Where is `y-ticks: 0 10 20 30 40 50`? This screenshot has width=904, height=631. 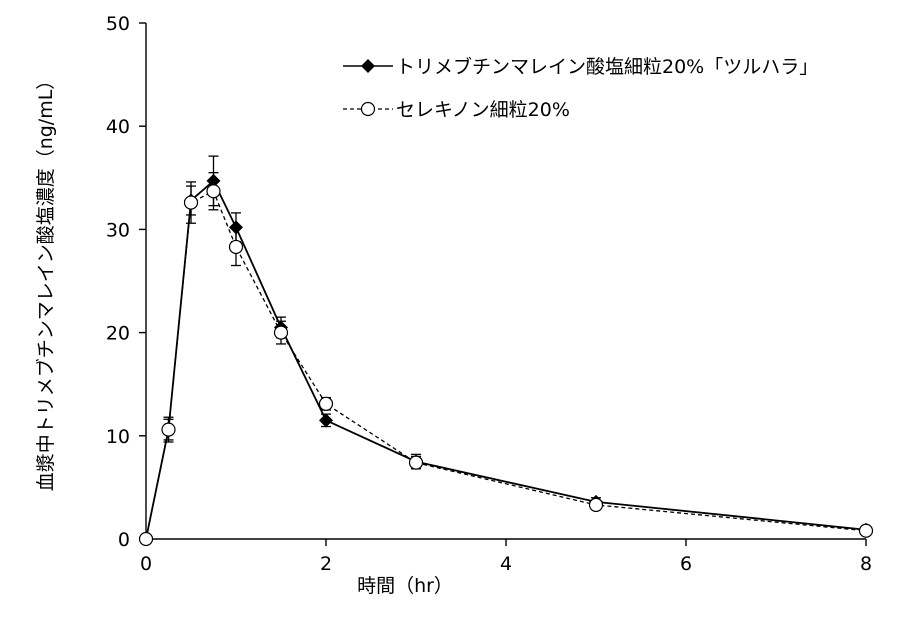 y-ticks: 0 10 20 30 40 50 is located at coordinates (126, 282).